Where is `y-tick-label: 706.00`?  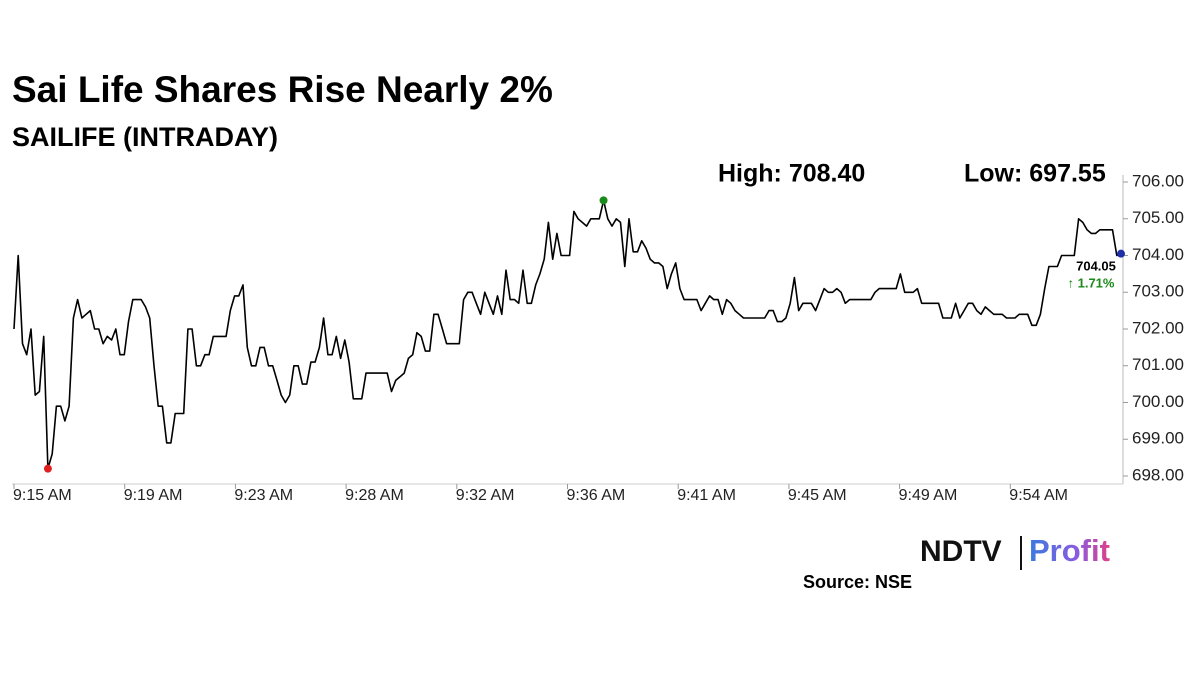 y-tick-label: 706.00 is located at coordinates (1158, 180).